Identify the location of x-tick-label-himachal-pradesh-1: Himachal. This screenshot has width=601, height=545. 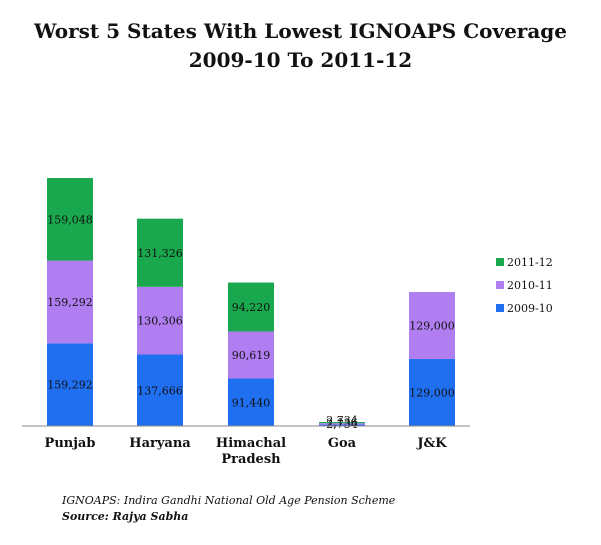
(251, 443).